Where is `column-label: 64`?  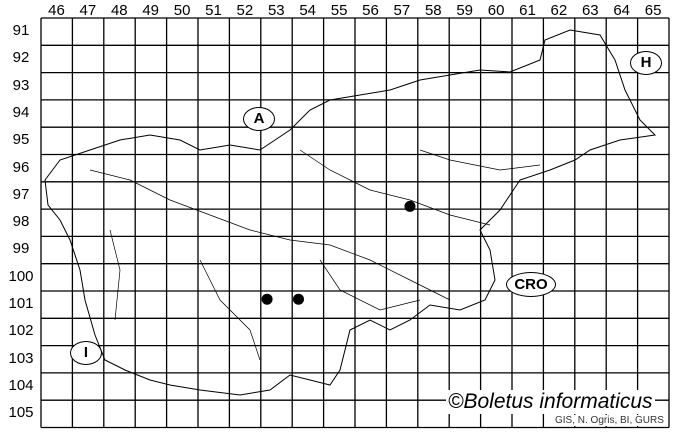 column-label: 64 is located at coordinates (622, 10).